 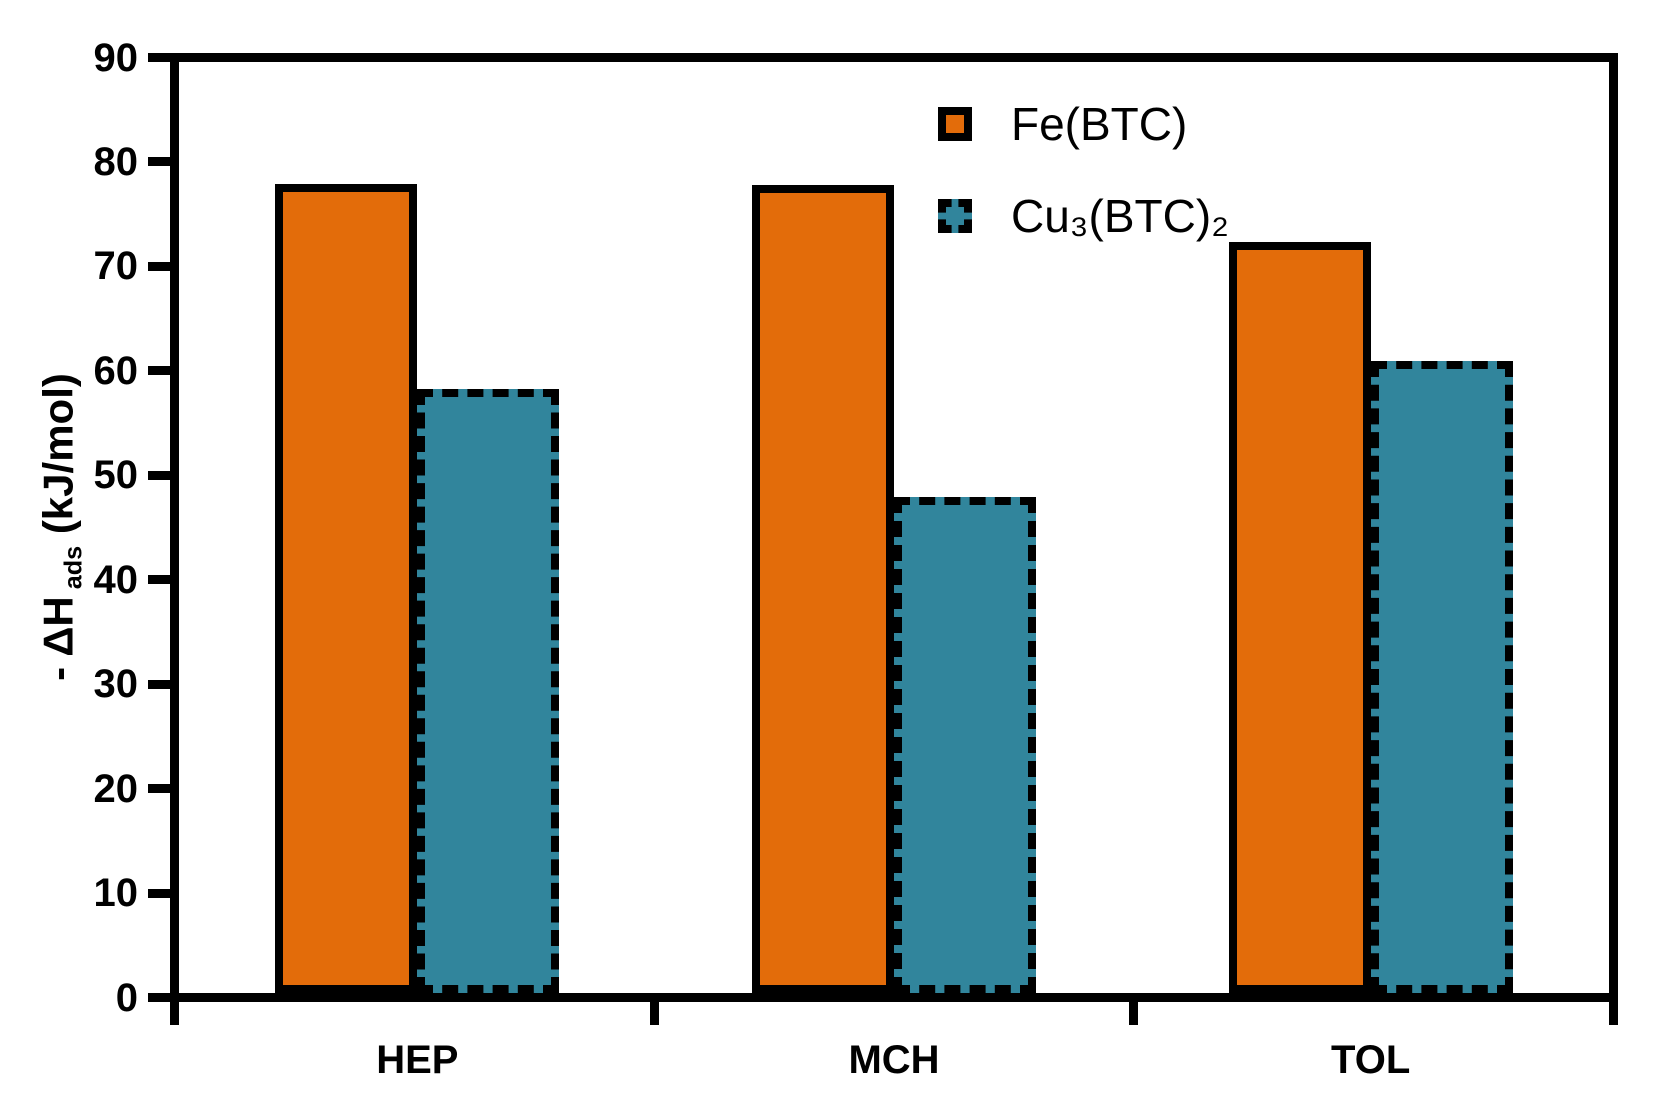 What do you see at coordinates (1441, 677) in the screenshot?
I see `bar-cu3-btc2-tol` at bounding box center [1441, 677].